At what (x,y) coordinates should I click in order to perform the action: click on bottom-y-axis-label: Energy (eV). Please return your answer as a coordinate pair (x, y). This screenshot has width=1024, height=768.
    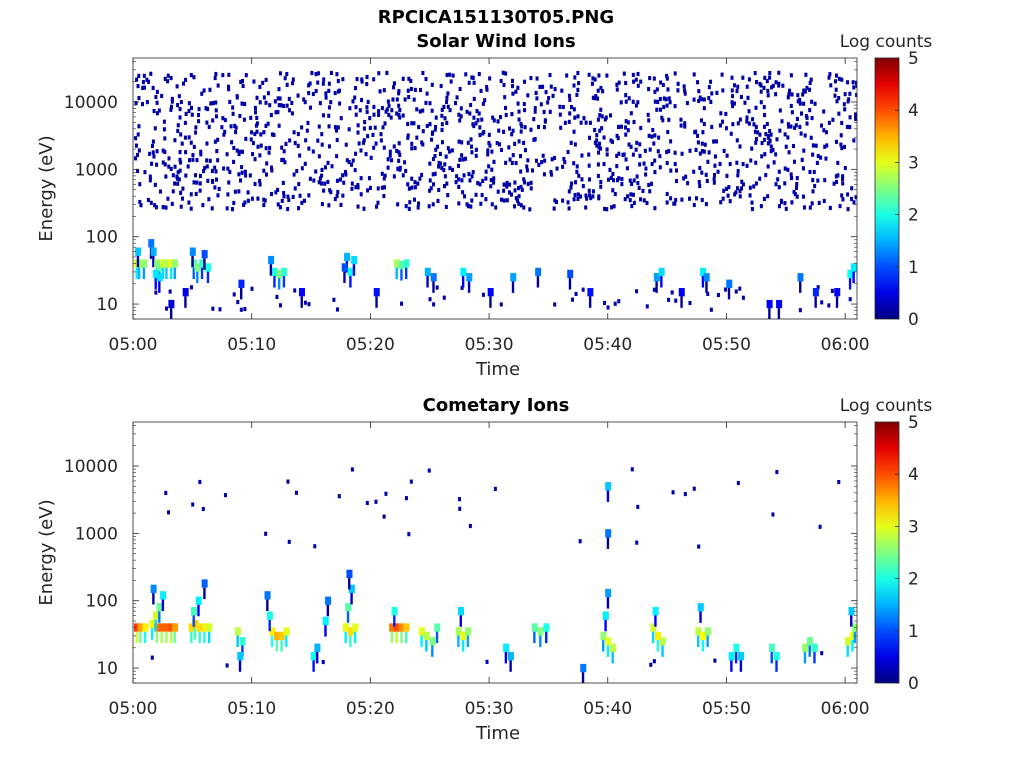
    Looking at the image, I should click on (46, 552).